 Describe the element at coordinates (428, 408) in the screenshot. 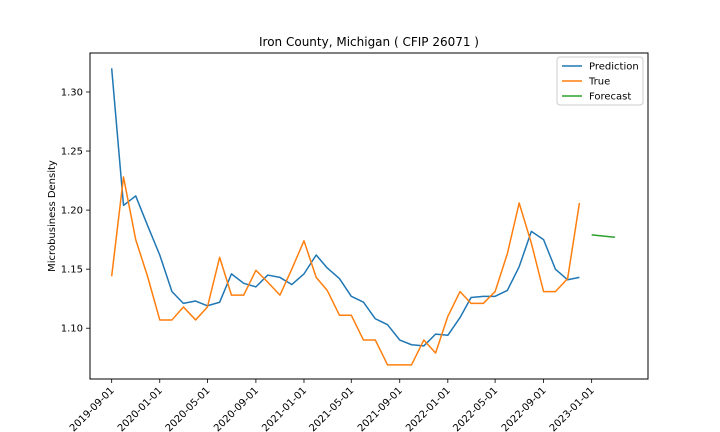

I see `x-tick-label: 2022-01-01` at that location.